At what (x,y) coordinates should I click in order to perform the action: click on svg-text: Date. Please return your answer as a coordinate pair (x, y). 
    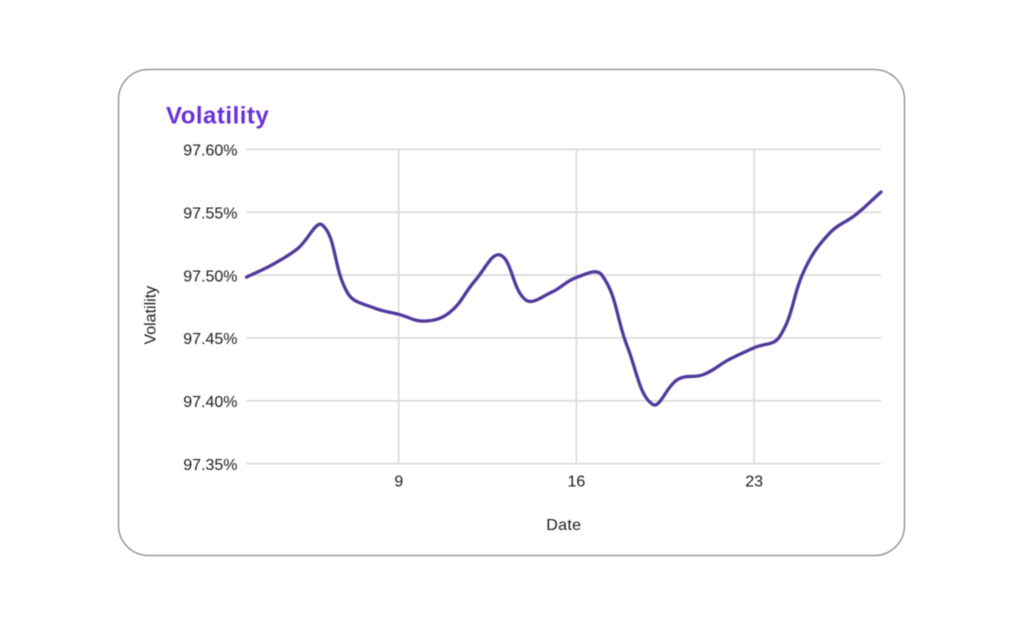
    Looking at the image, I should click on (563, 525).